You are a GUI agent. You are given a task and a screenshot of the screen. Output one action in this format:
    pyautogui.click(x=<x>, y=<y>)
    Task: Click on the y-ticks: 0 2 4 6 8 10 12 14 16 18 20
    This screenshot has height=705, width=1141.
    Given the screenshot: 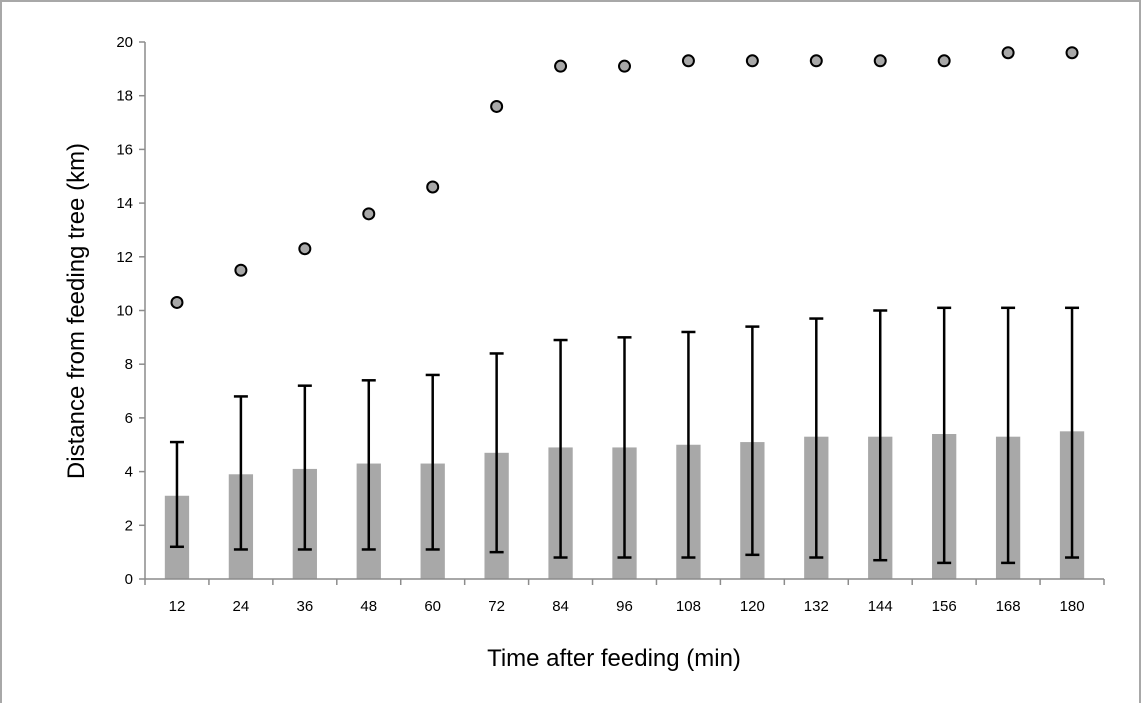 What is the action you would take?
    pyautogui.click(x=130, y=311)
    